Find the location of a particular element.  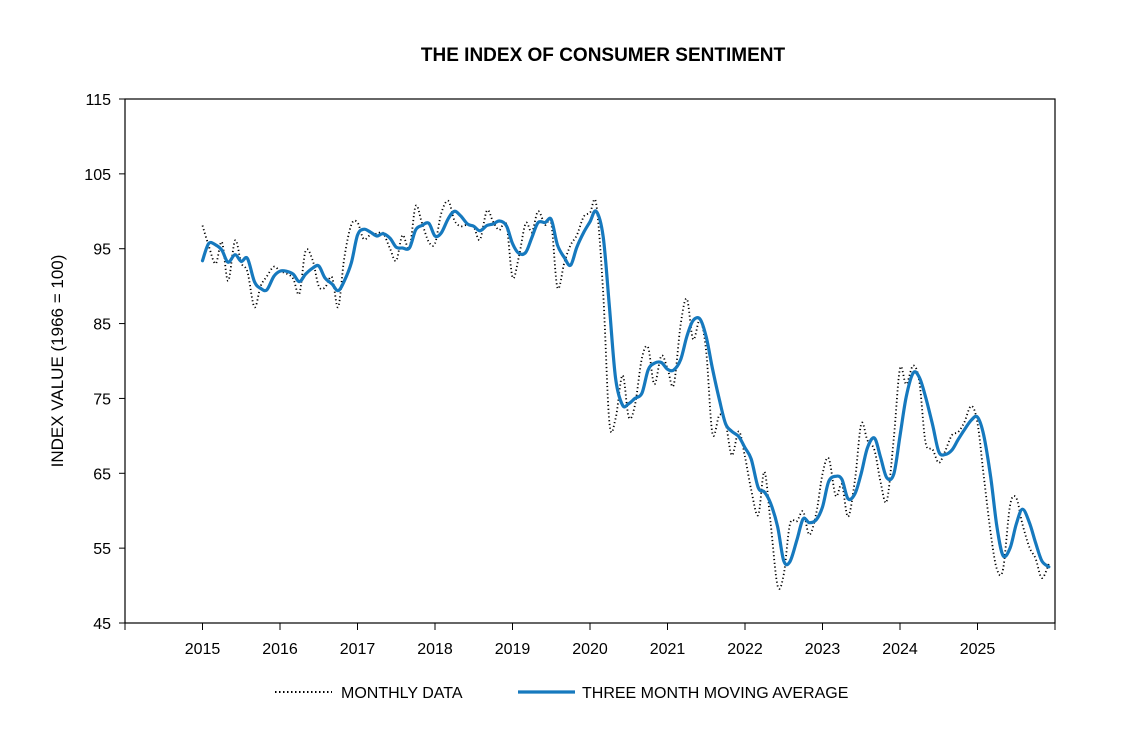

x-tick-label: 2021 is located at coordinates (668, 649).